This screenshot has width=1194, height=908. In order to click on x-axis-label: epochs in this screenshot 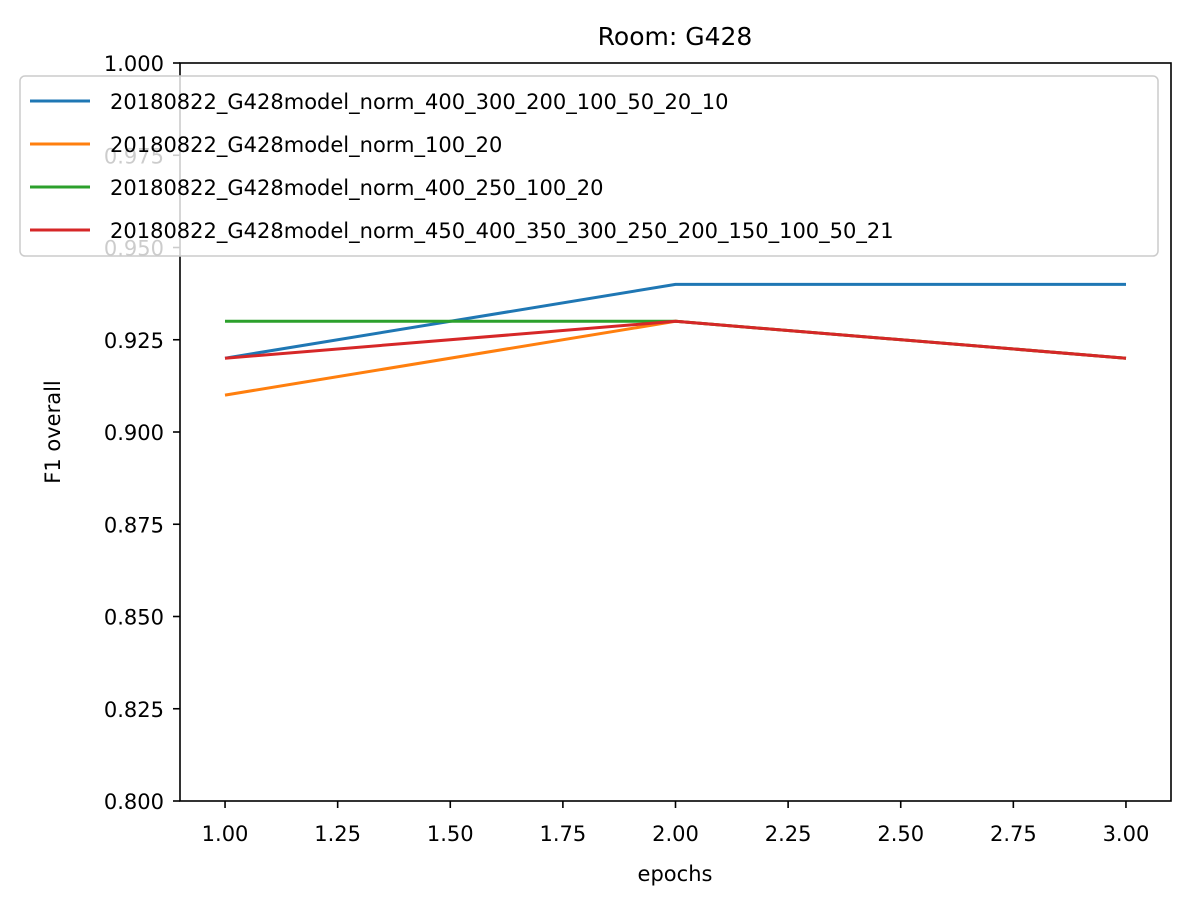, I will do `click(675, 874)`.